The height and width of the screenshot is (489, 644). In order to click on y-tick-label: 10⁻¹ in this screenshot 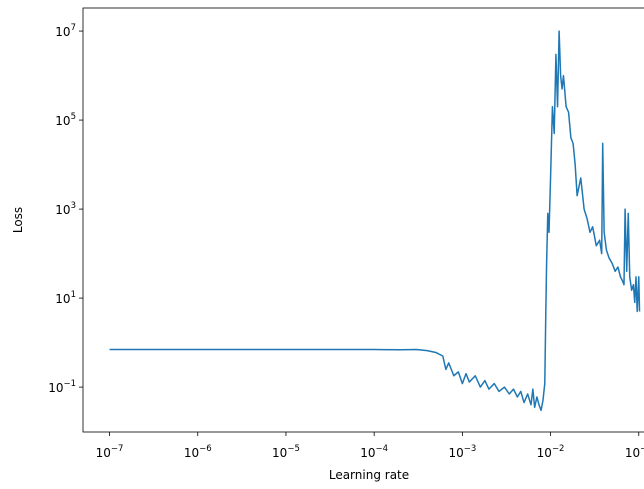, I will do `click(62, 387)`.